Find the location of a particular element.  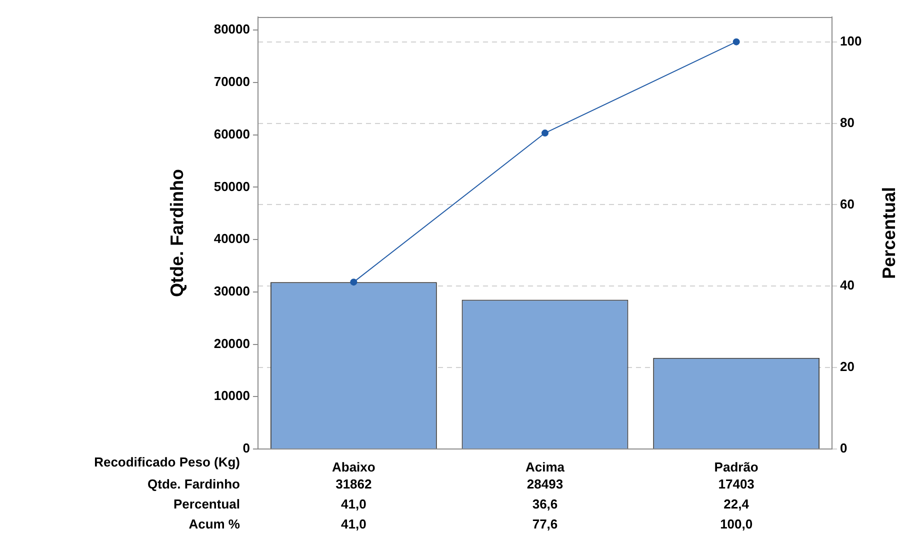

y2-axis-title: Percentual is located at coordinates (888, 233).